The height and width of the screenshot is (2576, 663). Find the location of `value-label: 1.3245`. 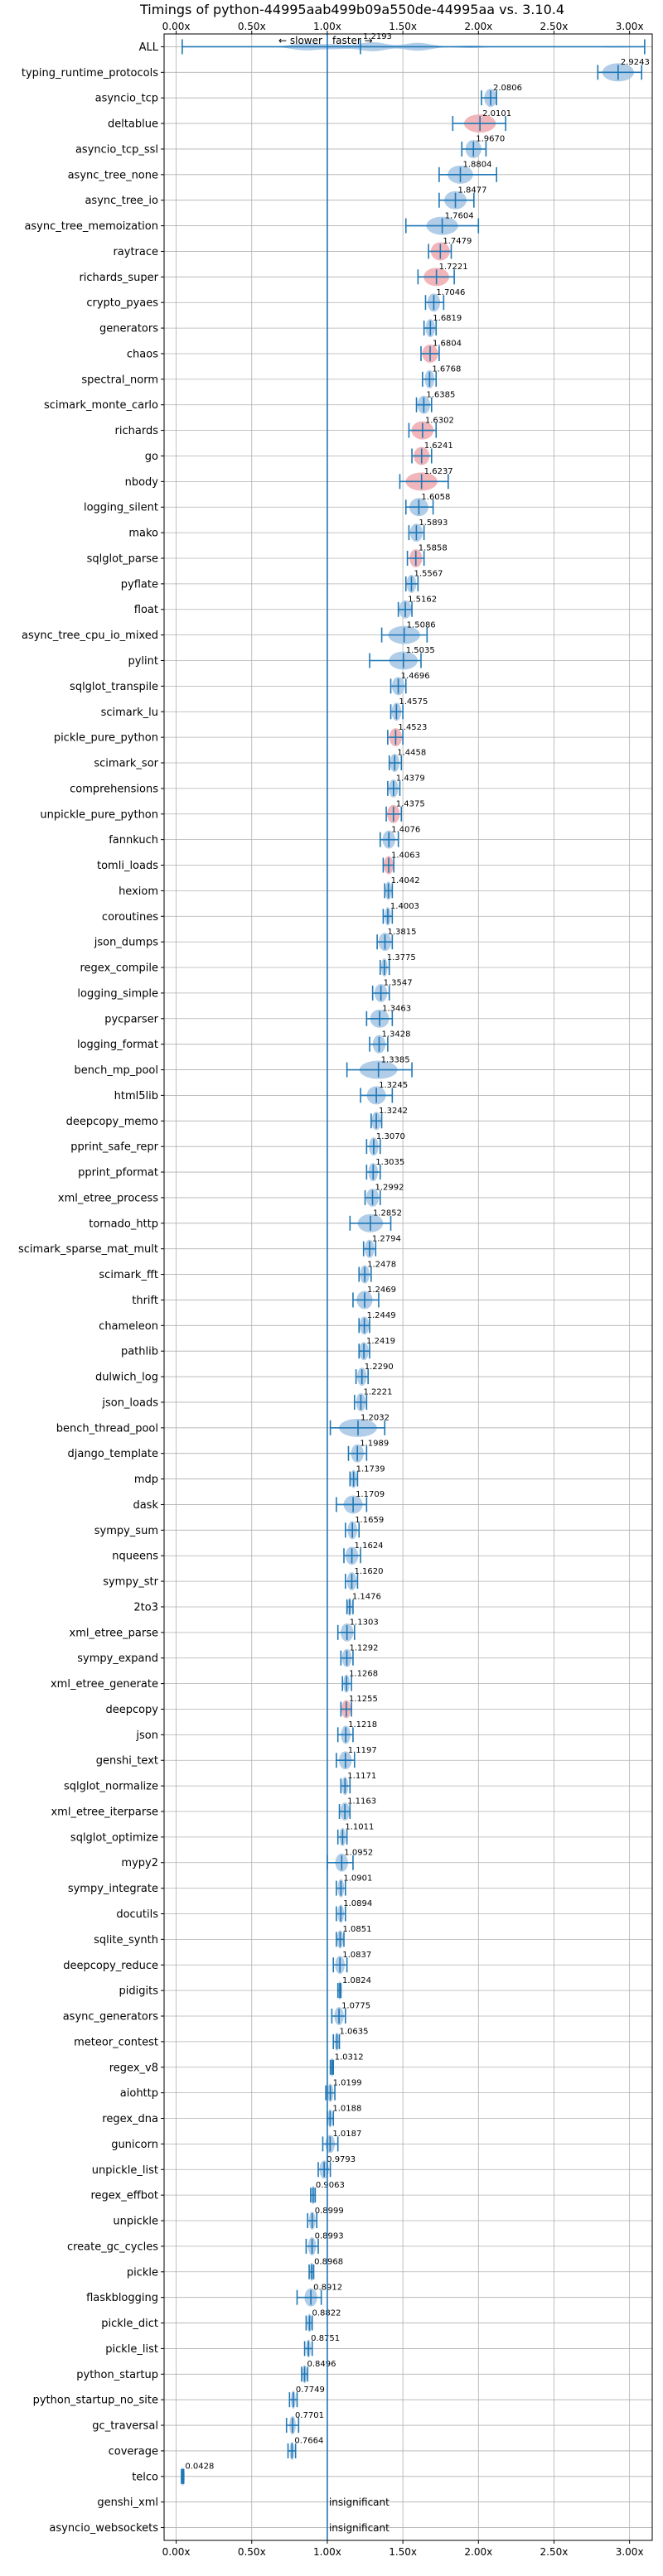

value-label: 1.3245 is located at coordinates (393, 1085).